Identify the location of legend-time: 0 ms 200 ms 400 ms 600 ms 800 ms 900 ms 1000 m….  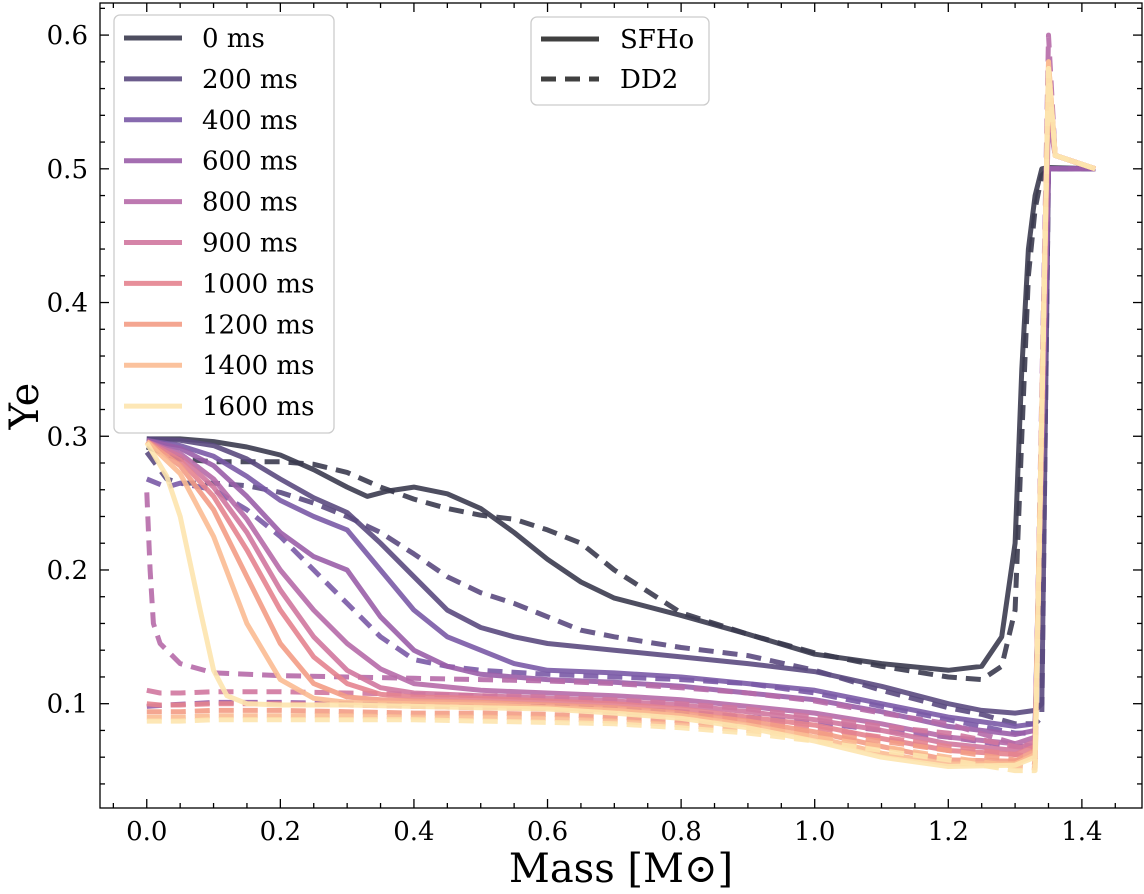
(224, 224).